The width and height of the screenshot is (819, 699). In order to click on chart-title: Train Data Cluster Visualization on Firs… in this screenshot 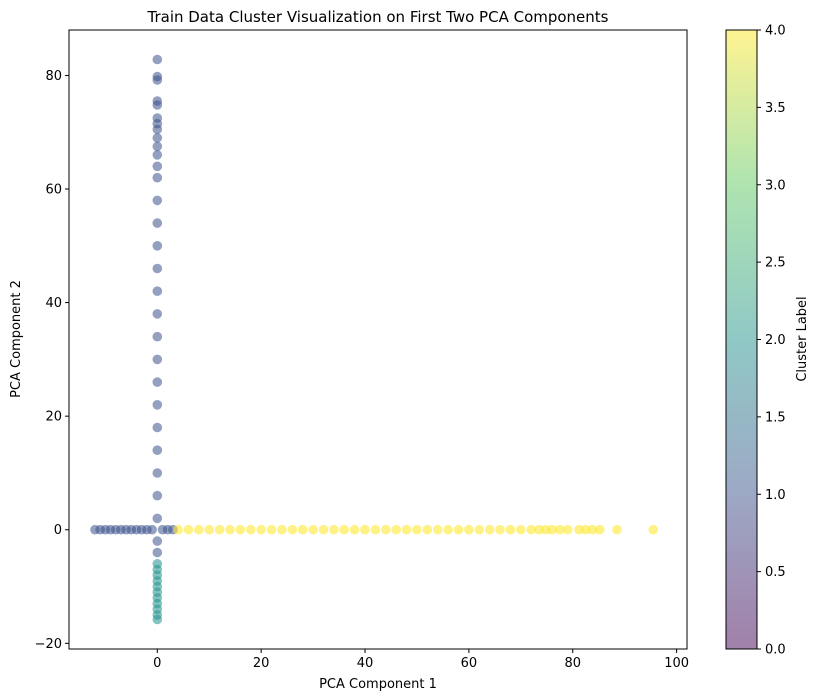, I will do `click(378, 17)`.